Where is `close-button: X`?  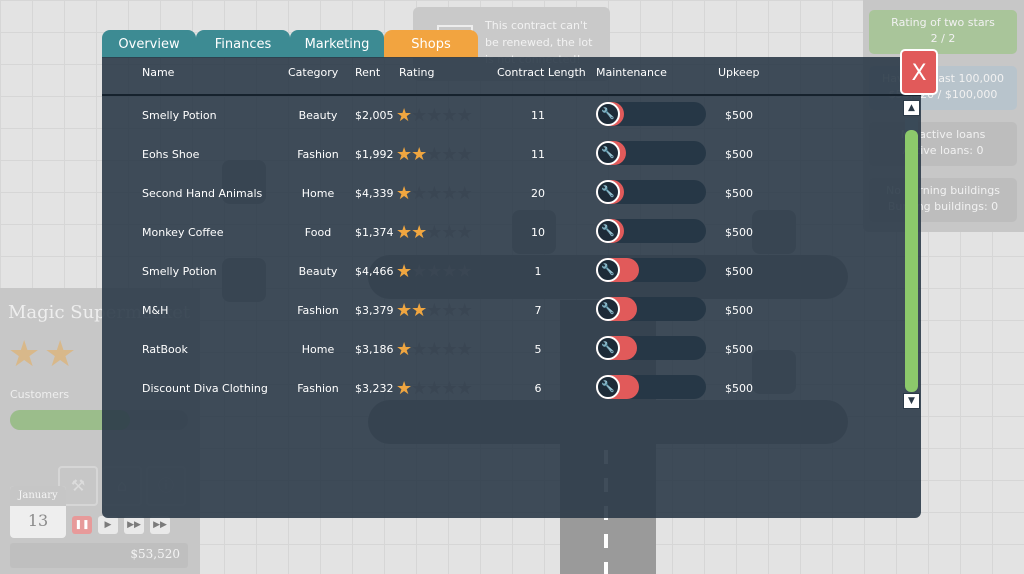
close-button: X is located at coordinates (919, 72).